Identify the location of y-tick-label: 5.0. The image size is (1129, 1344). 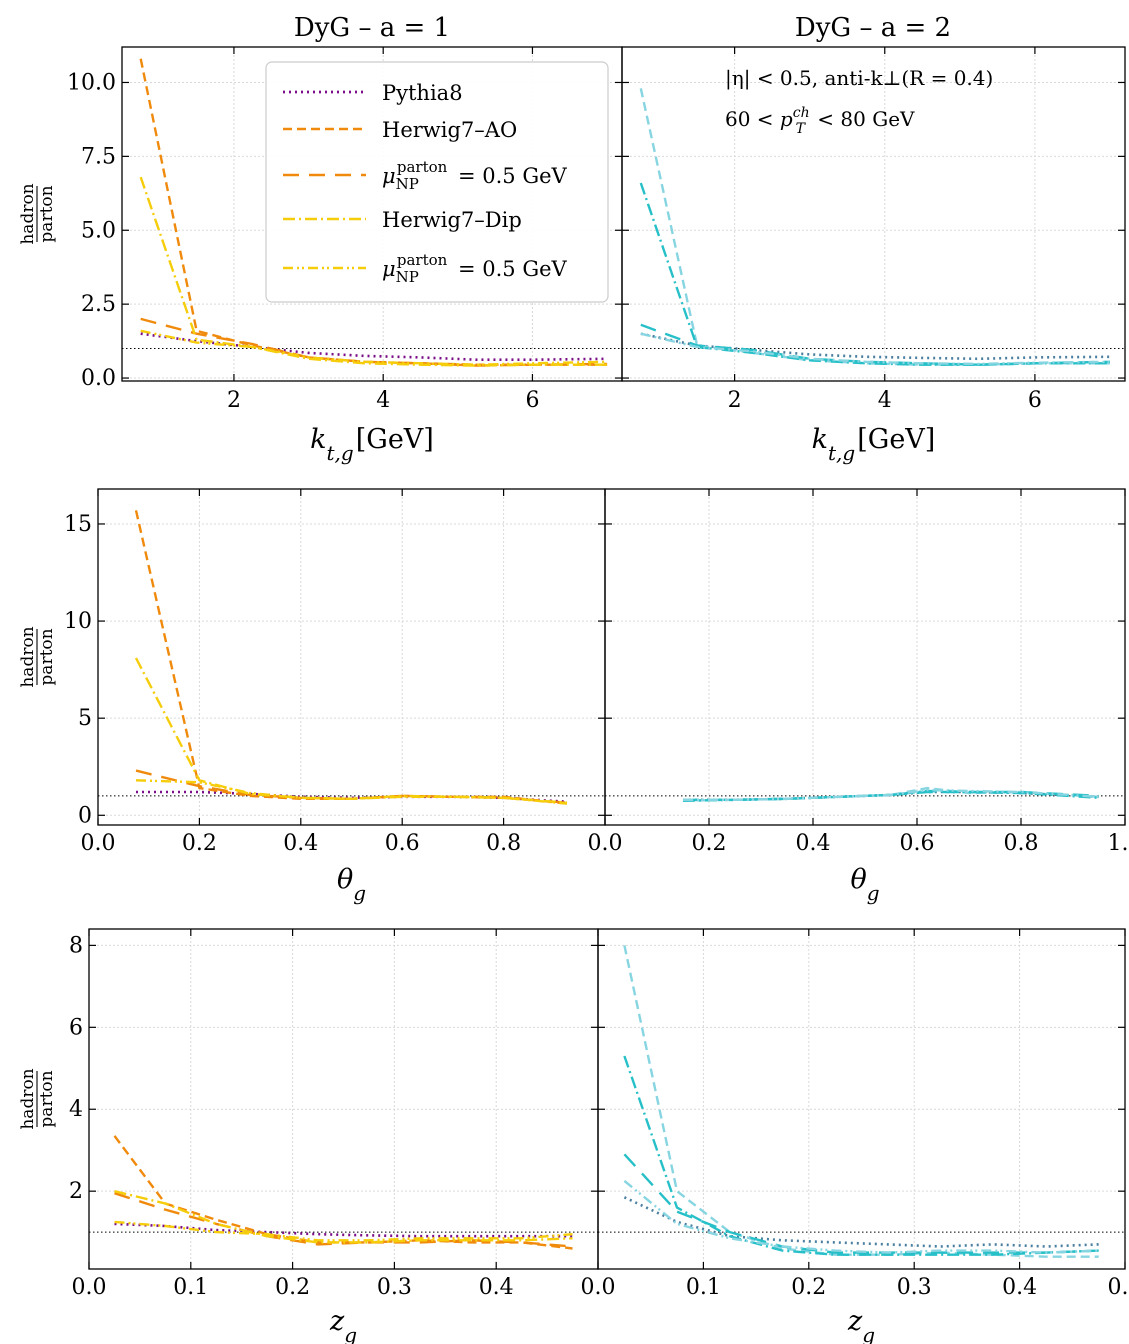
(98, 230).